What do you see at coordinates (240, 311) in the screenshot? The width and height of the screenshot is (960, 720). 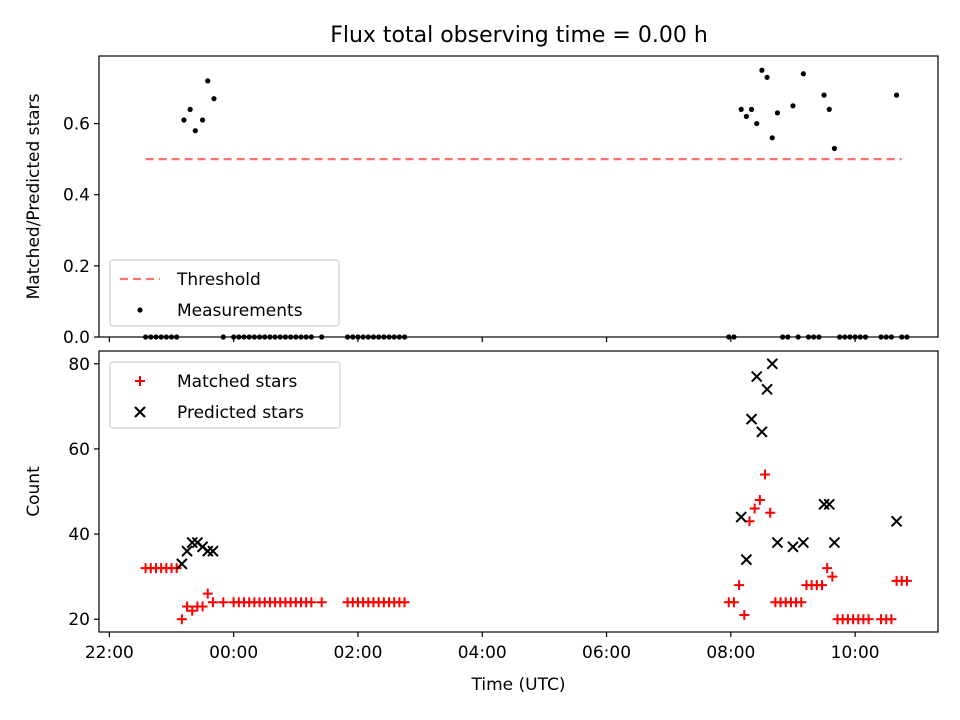 I see `legend-label: Measurements` at bounding box center [240, 311].